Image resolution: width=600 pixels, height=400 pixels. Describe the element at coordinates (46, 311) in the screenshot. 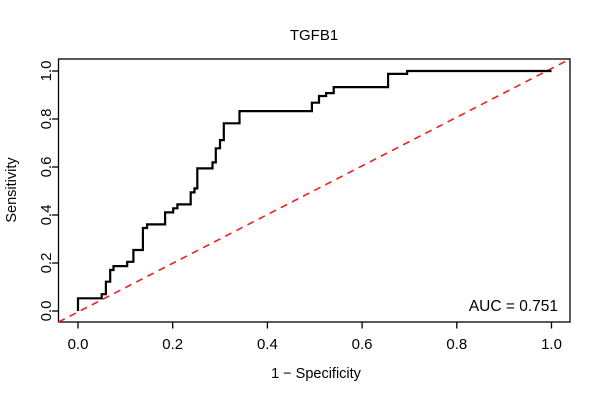

I see `y-tick-label: 0.0` at that location.